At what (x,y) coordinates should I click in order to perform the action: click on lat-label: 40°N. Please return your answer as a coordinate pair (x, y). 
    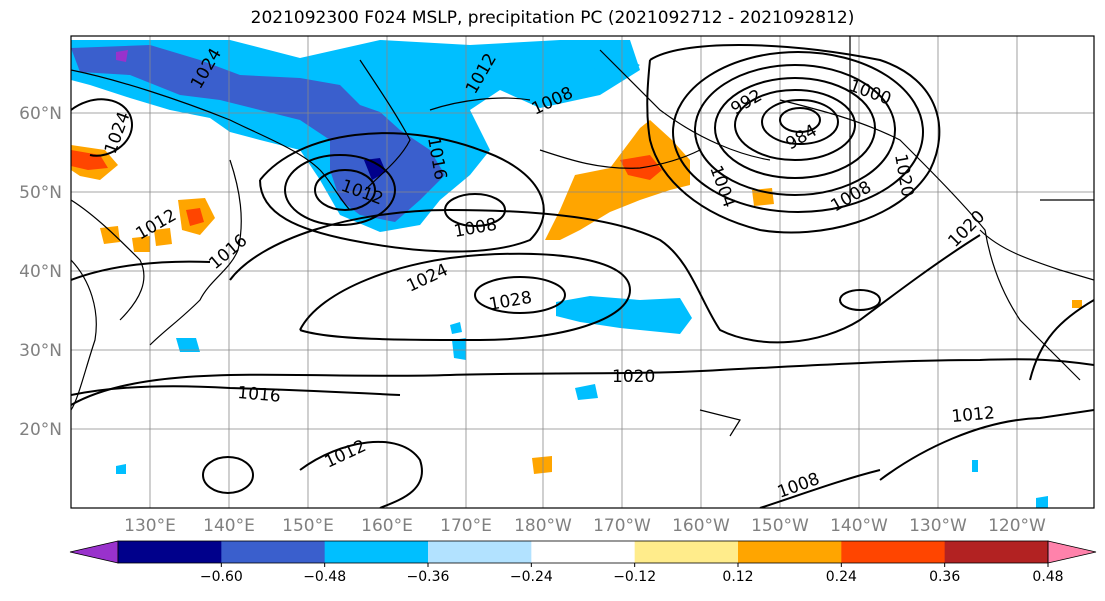
    Looking at the image, I should click on (40, 272).